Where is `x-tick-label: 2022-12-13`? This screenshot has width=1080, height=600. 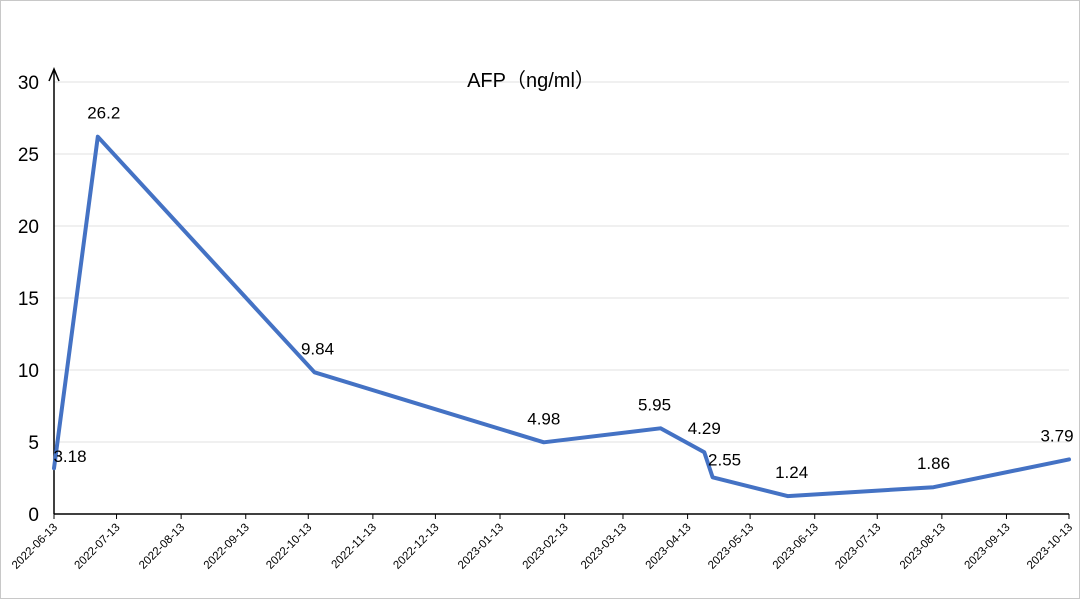
x-tick-label: 2022-12-13 is located at coordinates (416, 547).